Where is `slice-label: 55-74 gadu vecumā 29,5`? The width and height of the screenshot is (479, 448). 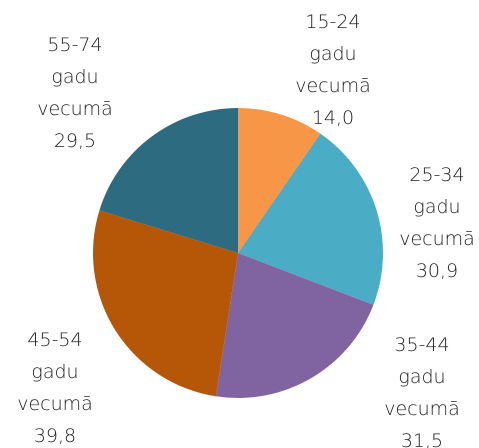 slice-label: 55-74 gadu vecumā 29,5 is located at coordinates (75, 93).